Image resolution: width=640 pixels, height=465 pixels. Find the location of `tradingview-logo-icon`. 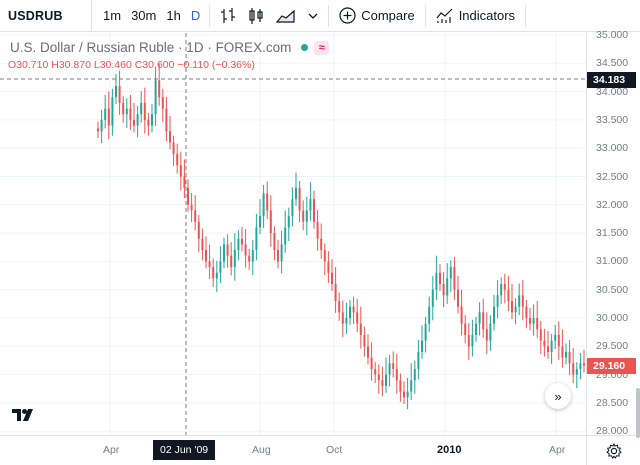

tradingview-logo-icon is located at coordinates (22, 415).